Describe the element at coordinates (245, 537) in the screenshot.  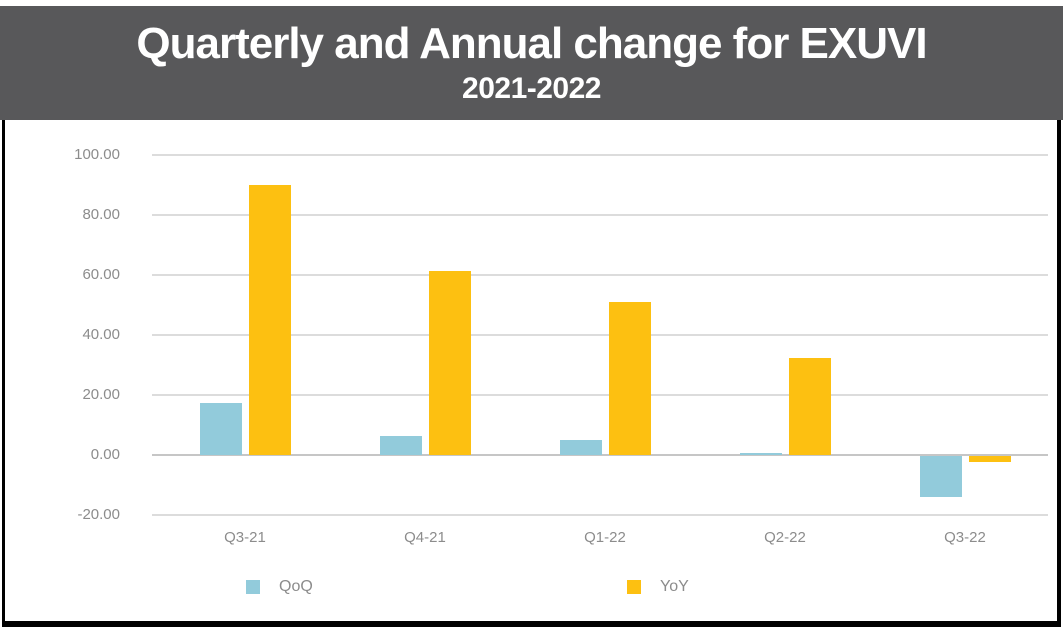
I see `x-axis-tick-label: Q3-21` at that location.